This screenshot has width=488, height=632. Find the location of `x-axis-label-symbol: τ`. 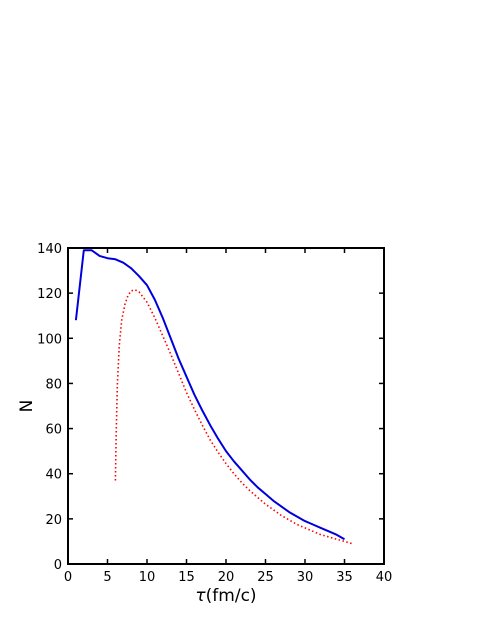

x-axis-label-symbol: τ is located at coordinates (200, 596).